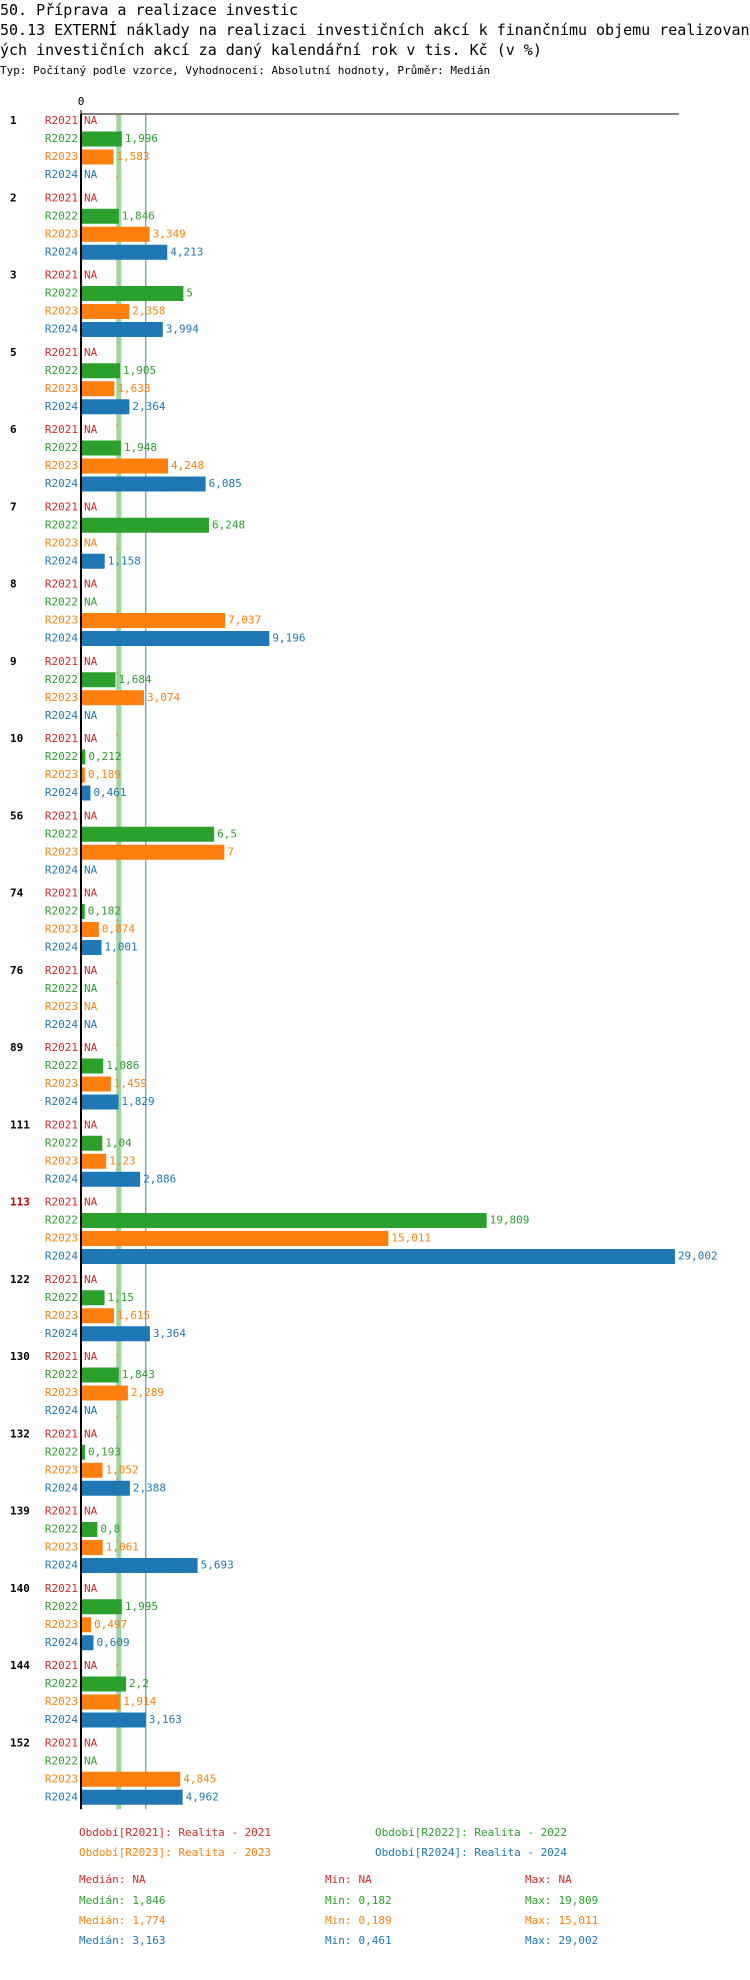  I want to click on value-label: 3,349, so click(169, 233).